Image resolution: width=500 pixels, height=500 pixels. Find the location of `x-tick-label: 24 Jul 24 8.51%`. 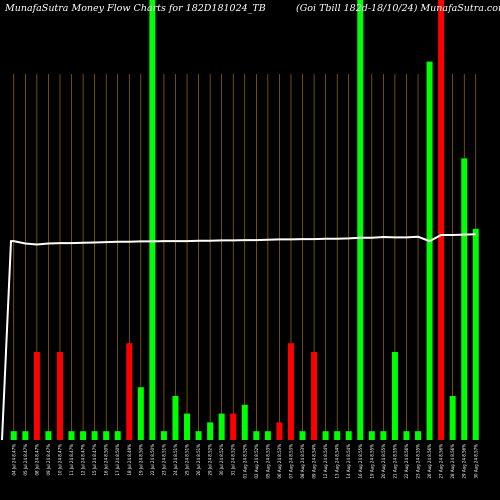

x-tick-label: 24 Jul 24 8.51% is located at coordinates (175, 460).